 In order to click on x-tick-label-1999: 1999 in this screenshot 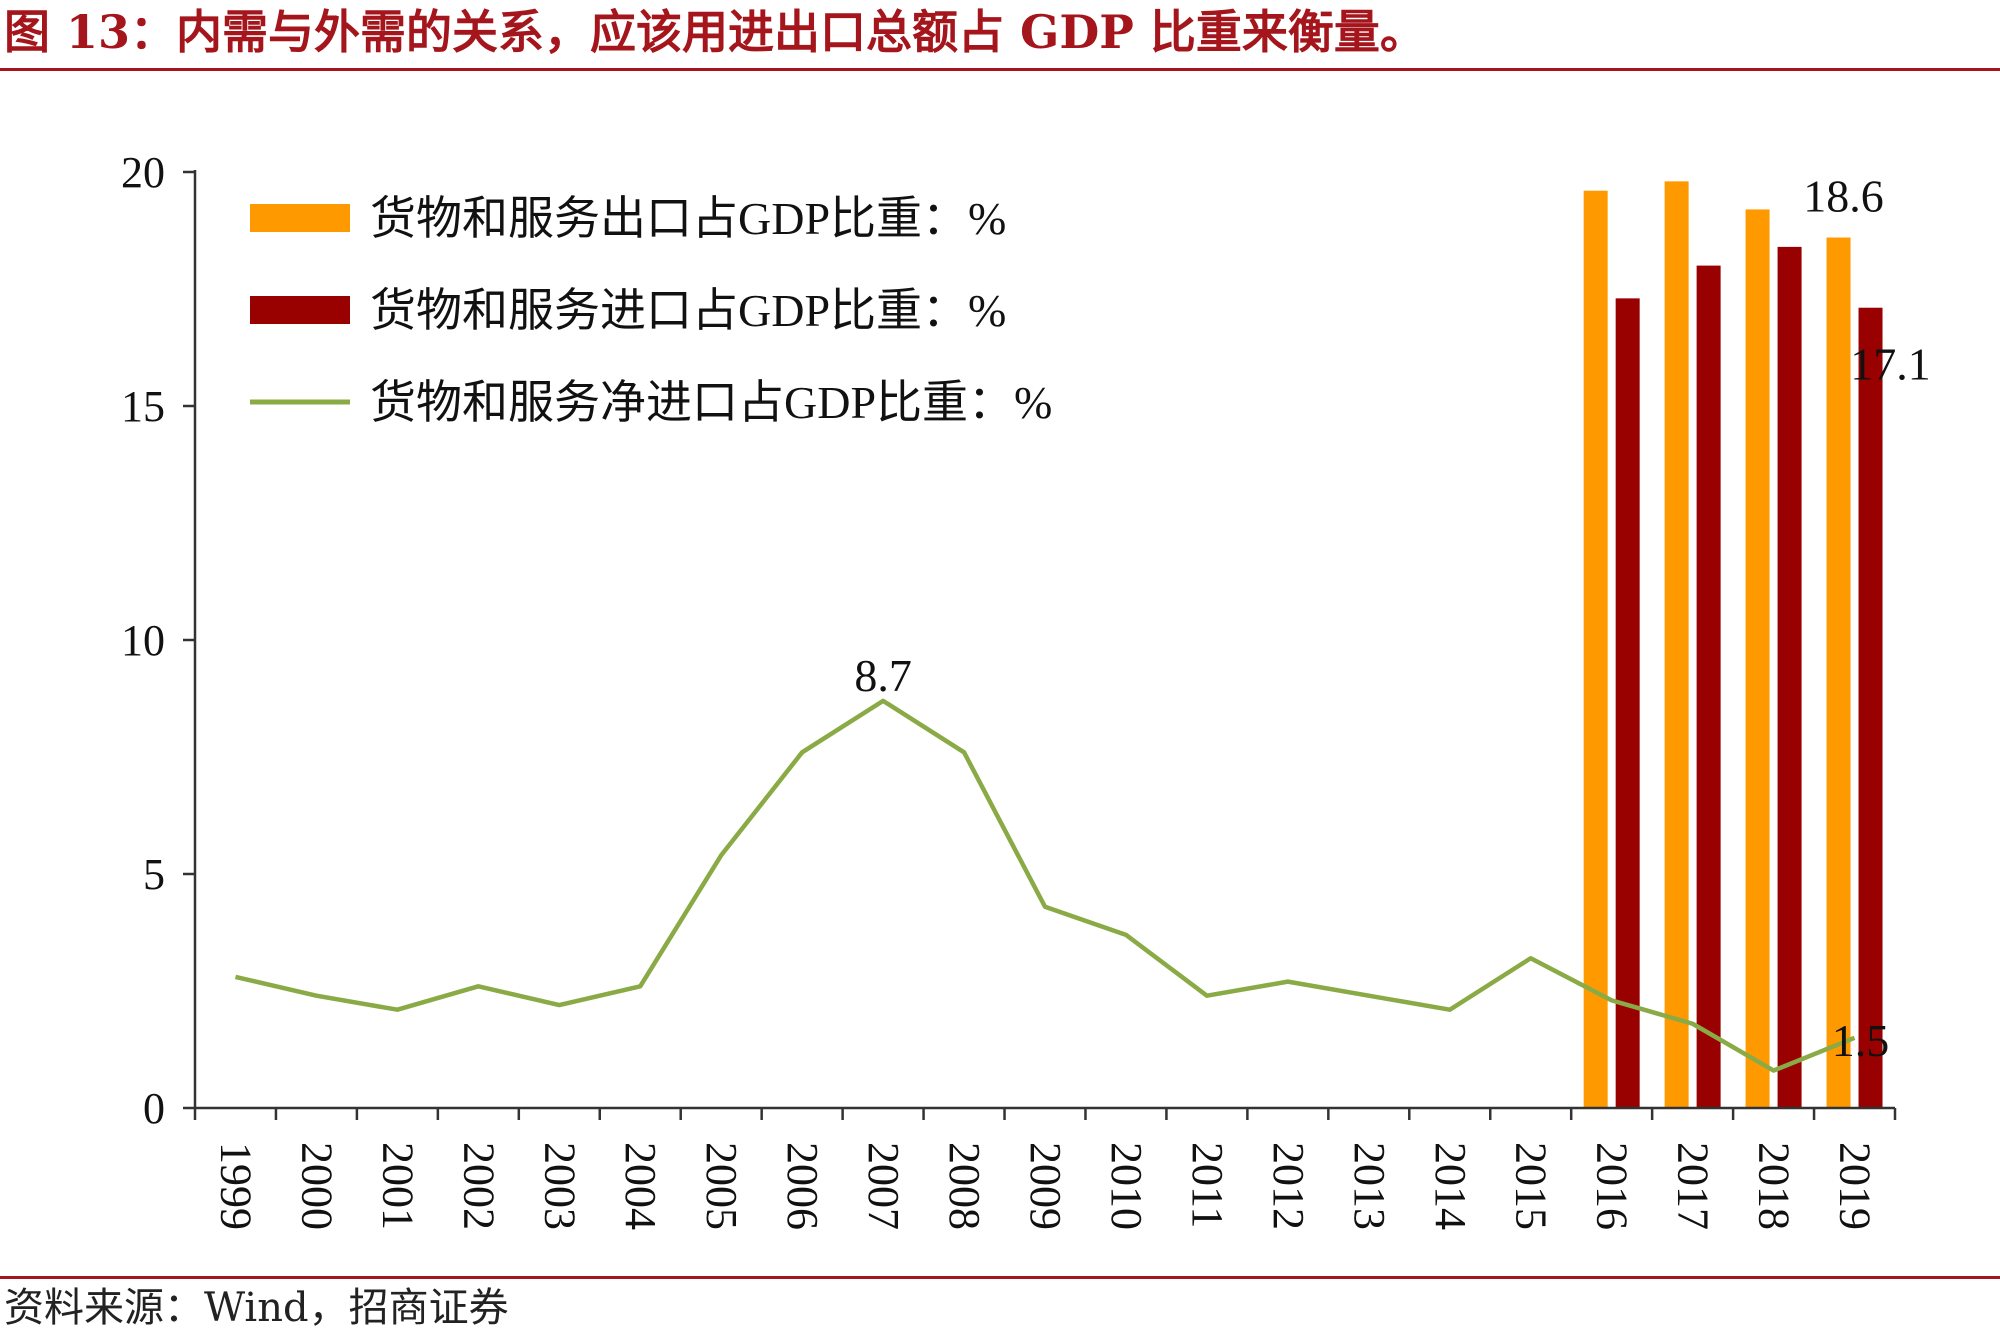, I will do `click(235, 1186)`.